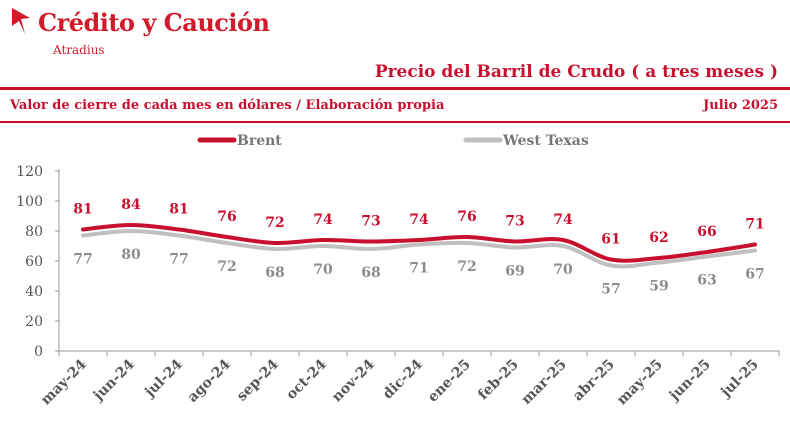 The width and height of the screenshot is (790, 432). Describe the element at coordinates (34, 322) in the screenshot. I see `y-tick-label: 20` at that location.